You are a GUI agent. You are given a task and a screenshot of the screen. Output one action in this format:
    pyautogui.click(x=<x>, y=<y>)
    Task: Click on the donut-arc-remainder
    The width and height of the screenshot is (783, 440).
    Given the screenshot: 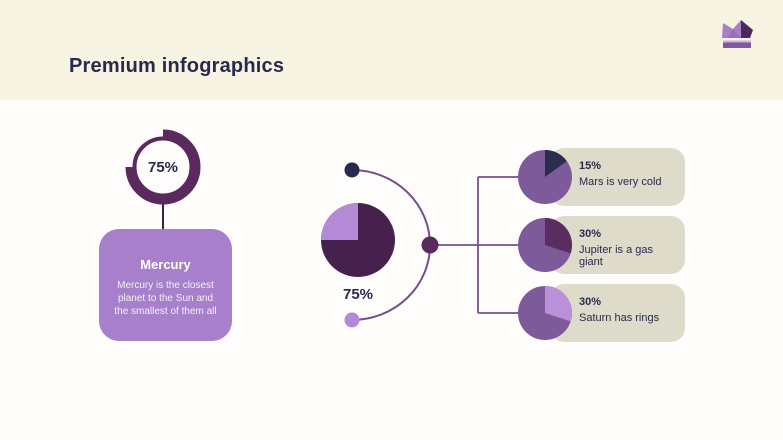 What is the action you would take?
    pyautogui.click(x=148, y=152)
    